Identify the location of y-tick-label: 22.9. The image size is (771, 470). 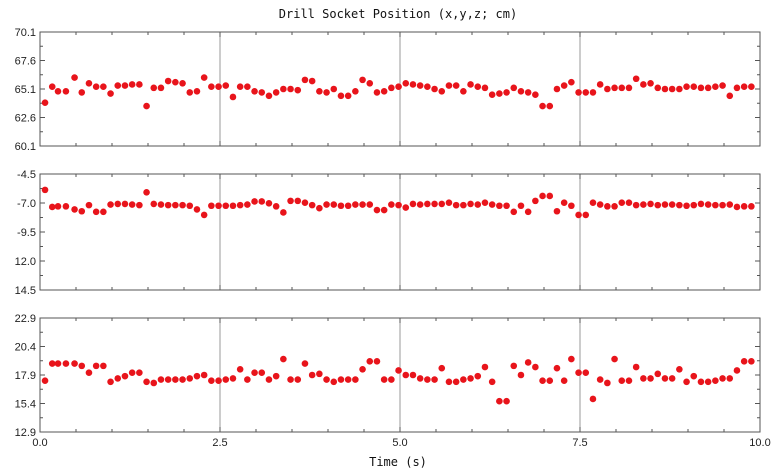
(25, 319).